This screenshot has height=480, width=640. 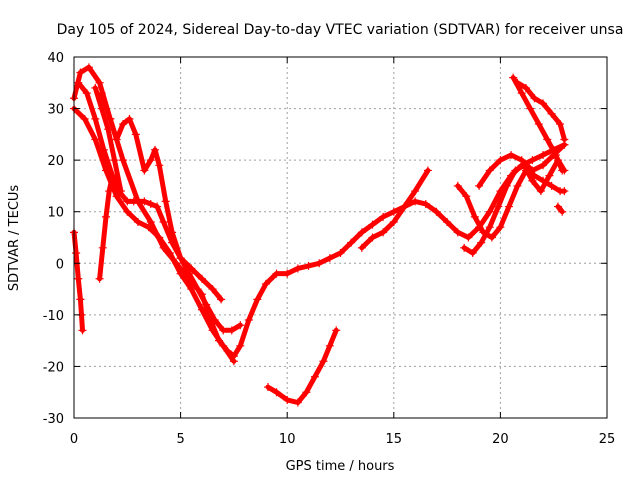 What do you see at coordinates (60, 264) in the screenshot?
I see `y-tick-label: 0` at bounding box center [60, 264].